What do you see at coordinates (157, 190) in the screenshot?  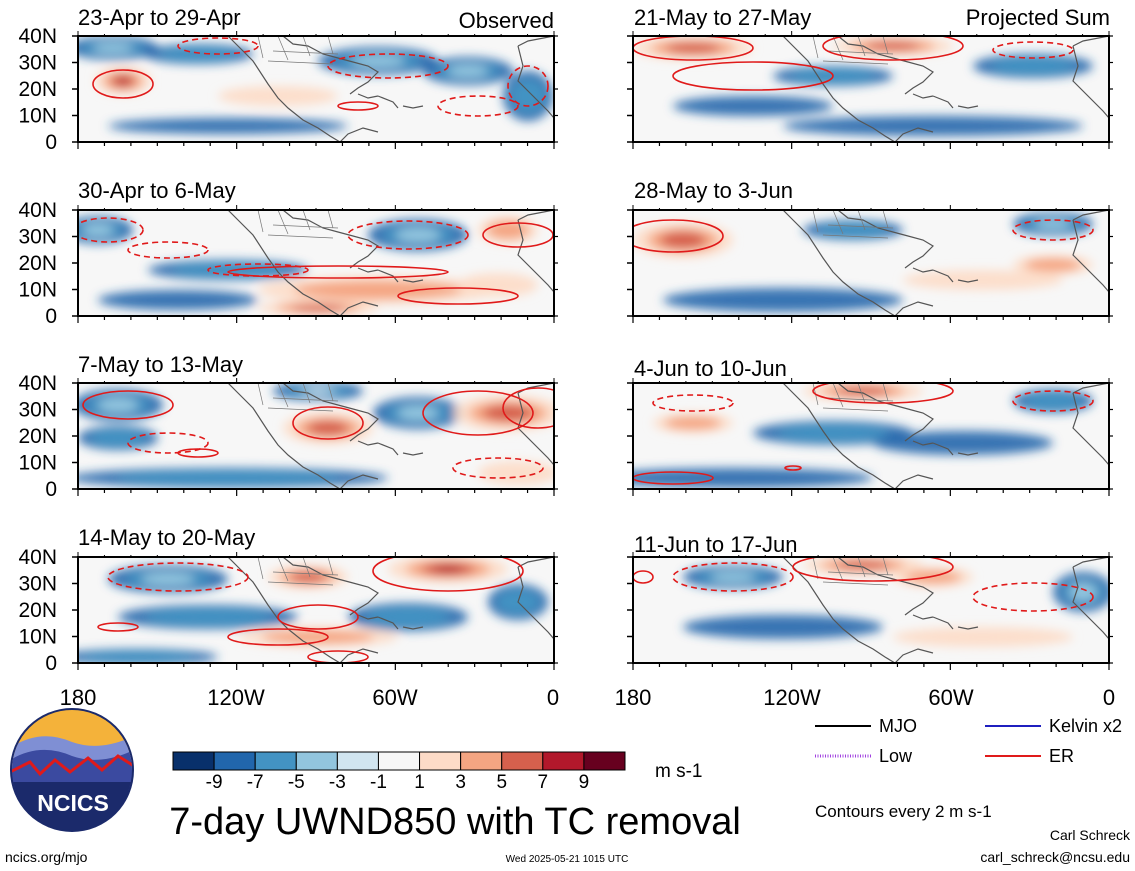 I see `panel-label-2: 30-Apr to 6-May` at bounding box center [157, 190].